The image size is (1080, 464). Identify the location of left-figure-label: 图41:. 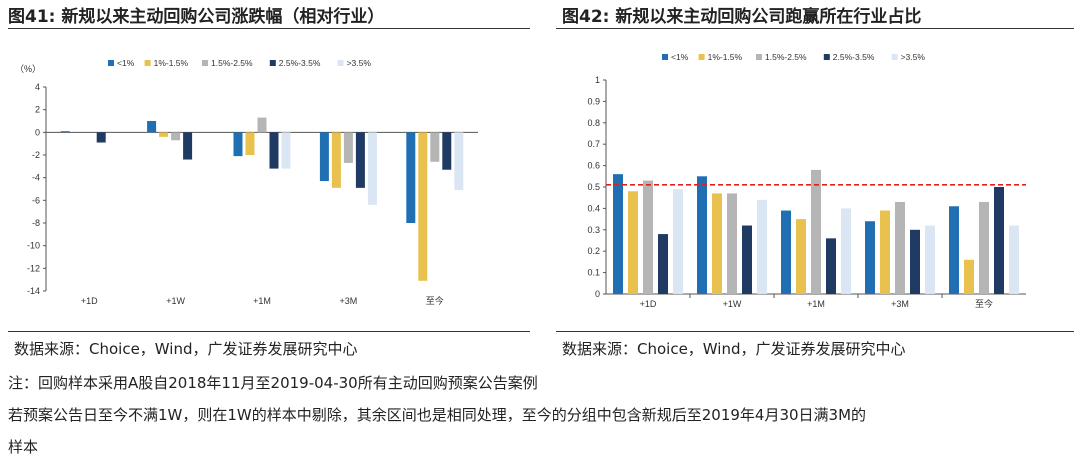
(32, 17).